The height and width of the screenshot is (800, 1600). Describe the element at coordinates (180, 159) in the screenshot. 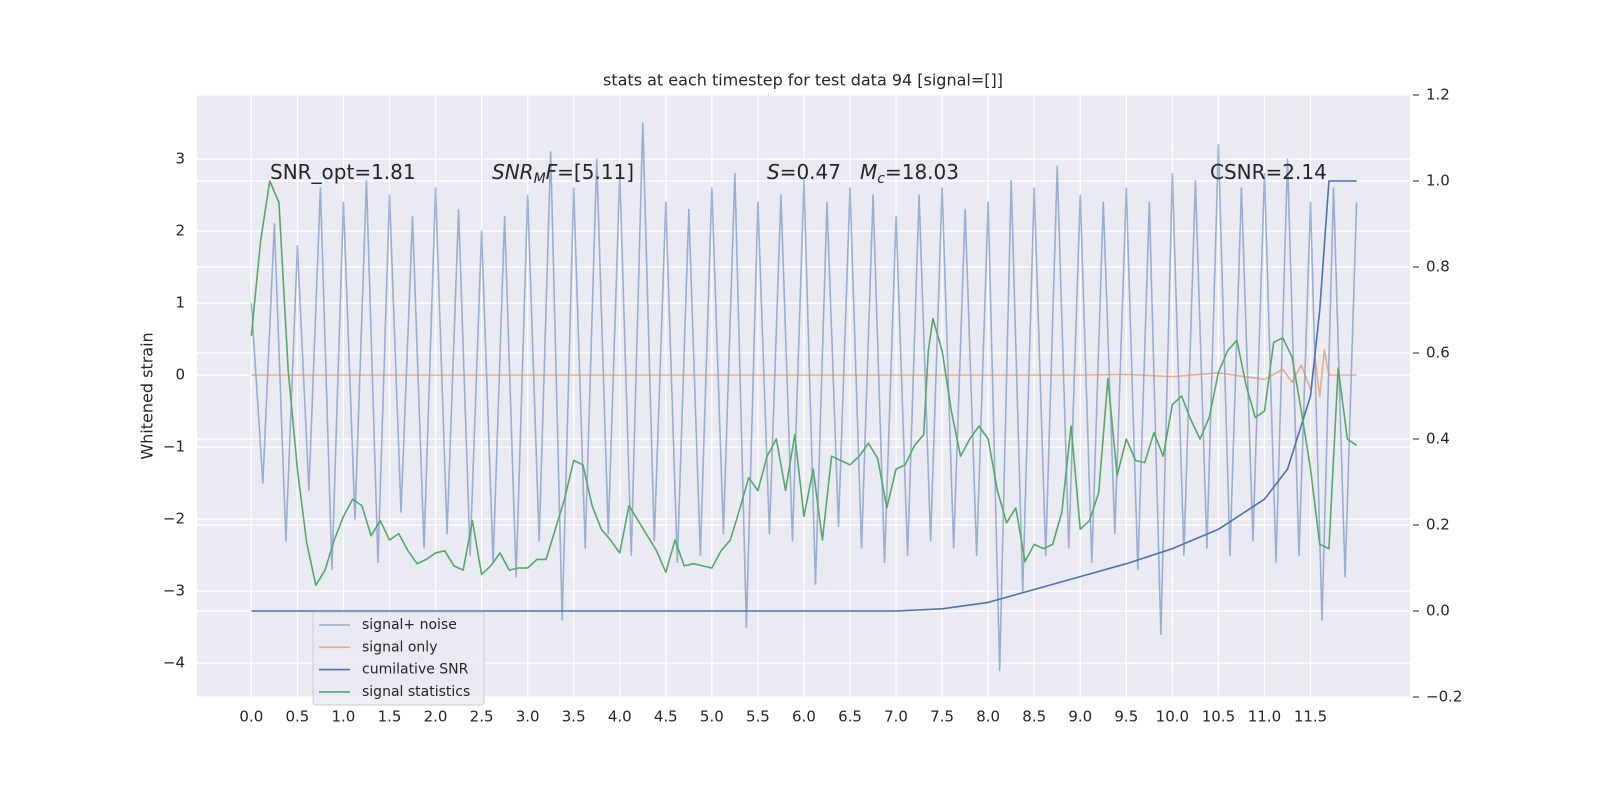

I see `y-tick-label: 3` at that location.